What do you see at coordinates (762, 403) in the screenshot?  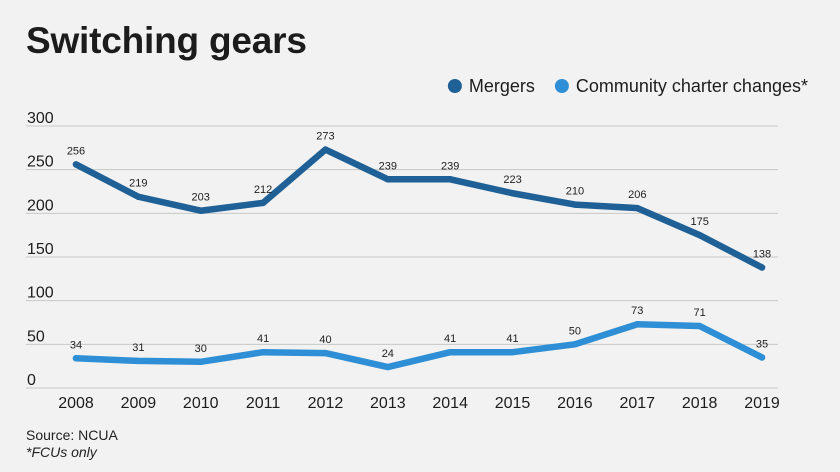 I see `x-tick-label-2019: 2019` at bounding box center [762, 403].